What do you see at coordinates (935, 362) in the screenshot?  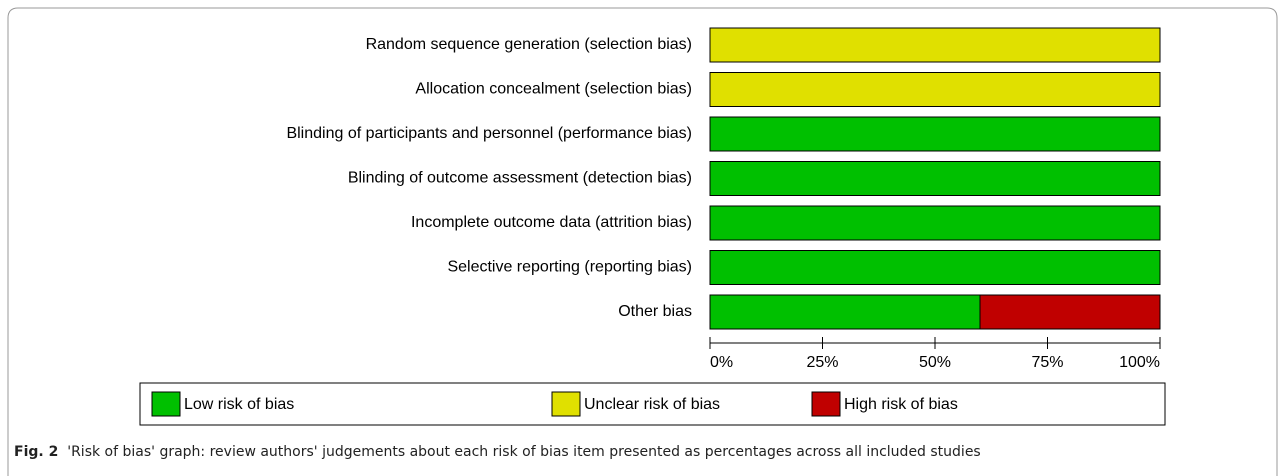 I see `x-tick-label: 50%` at bounding box center [935, 362].